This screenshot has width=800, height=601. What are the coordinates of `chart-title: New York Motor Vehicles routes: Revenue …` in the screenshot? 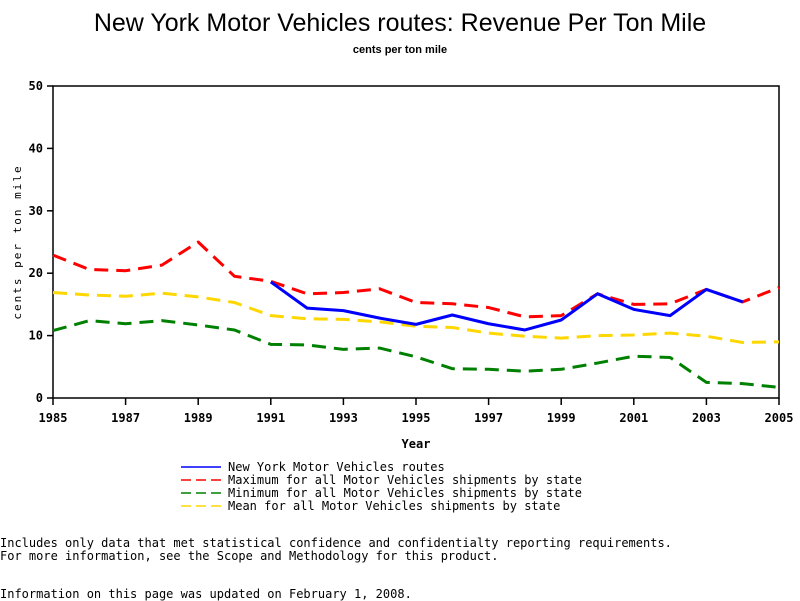 It's located at (400, 23).